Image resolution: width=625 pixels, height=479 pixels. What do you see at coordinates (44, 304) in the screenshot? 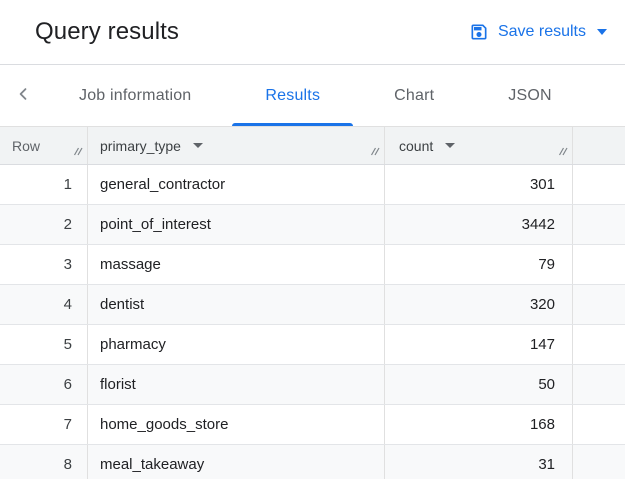
I see `row-number-cell: 4` at bounding box center [44, 304].